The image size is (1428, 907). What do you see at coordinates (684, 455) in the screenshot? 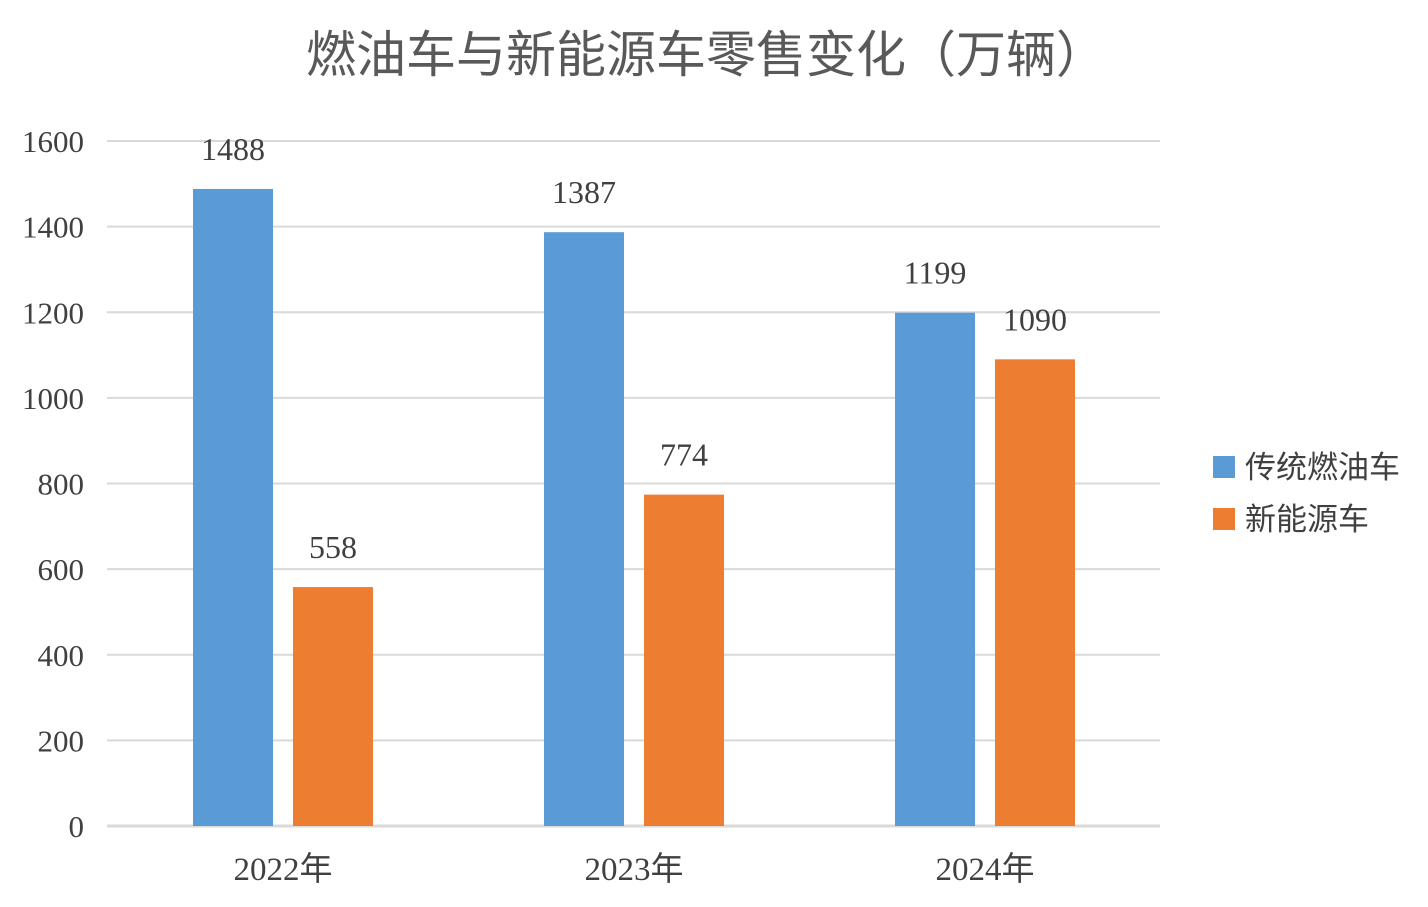
I see `data-label: 774` at bounding box center [684, 455].